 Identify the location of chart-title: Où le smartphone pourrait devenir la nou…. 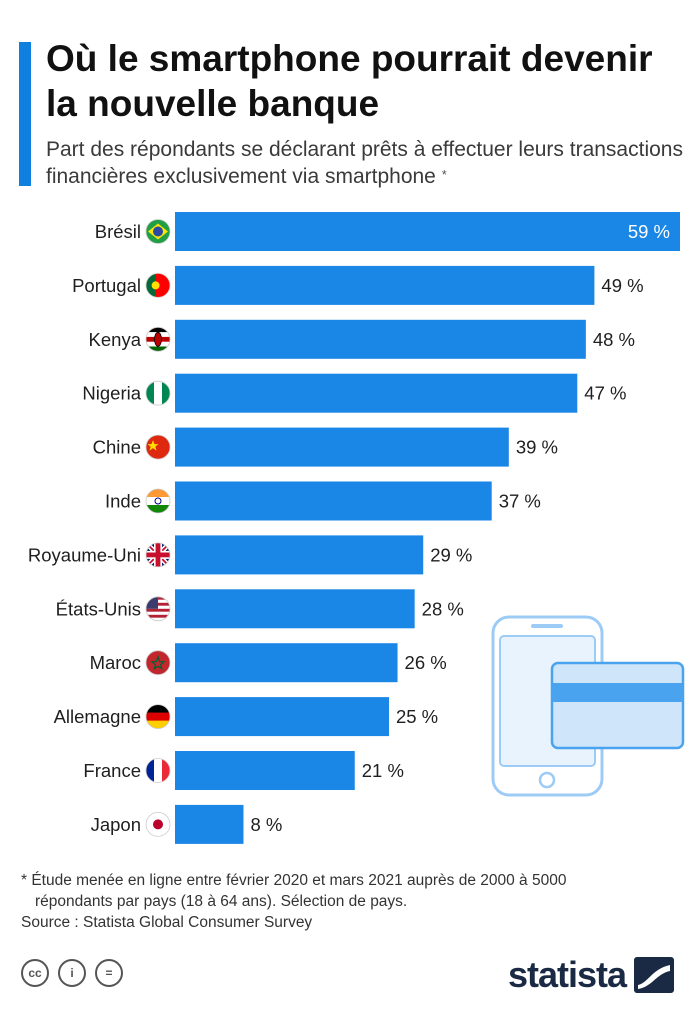
(349, 81).